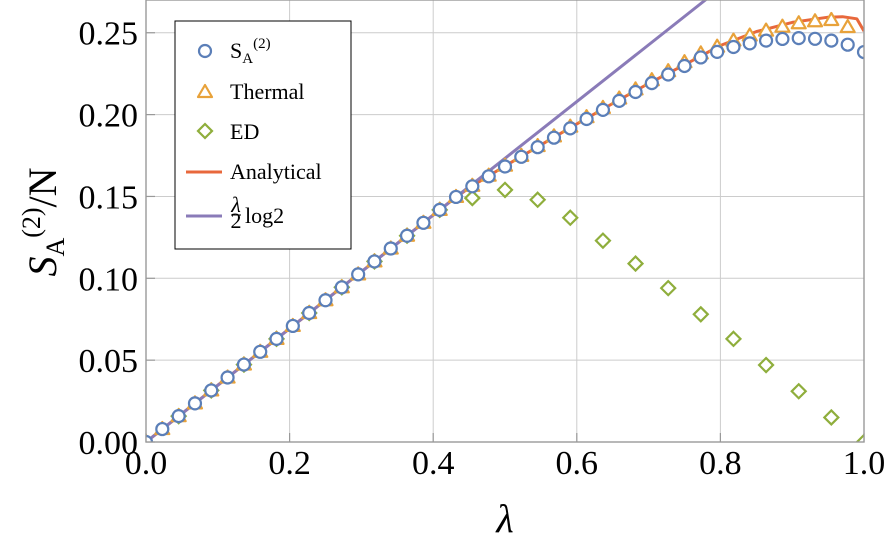 This screenshot has height=546, width=895. I want to click on y-tick-label: 0.15, so click(109, 197).